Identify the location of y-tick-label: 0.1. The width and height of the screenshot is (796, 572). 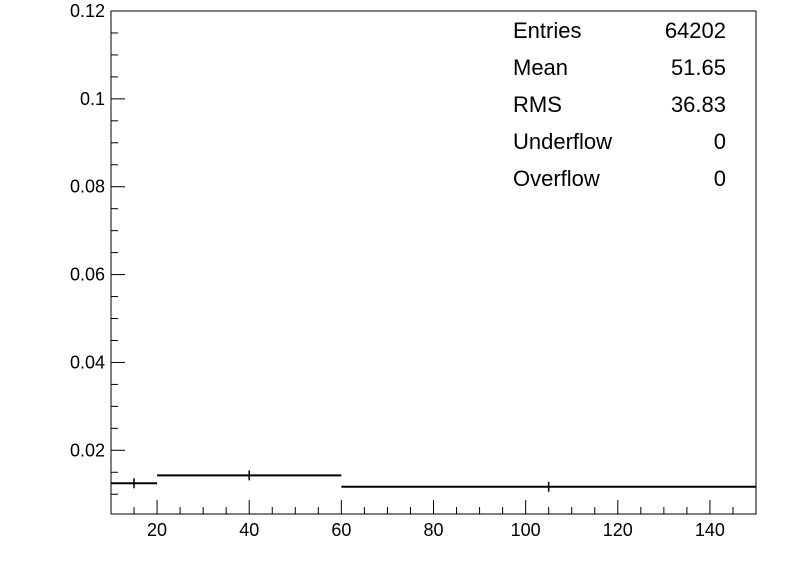
(92, 99).